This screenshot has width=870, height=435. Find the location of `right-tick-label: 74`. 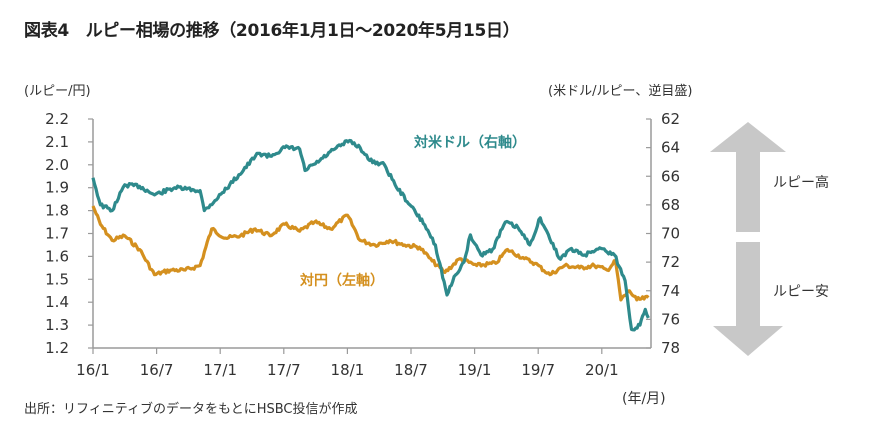

right-tick-label: 74 is located at coordinates (670, 291).